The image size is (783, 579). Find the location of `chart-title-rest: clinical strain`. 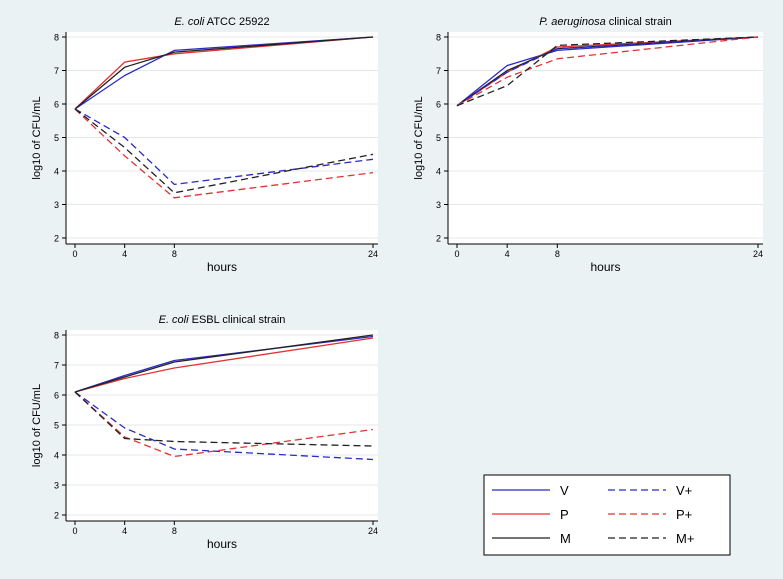

chart-title-rest: clinical strain is located at coordinates (639, 22).